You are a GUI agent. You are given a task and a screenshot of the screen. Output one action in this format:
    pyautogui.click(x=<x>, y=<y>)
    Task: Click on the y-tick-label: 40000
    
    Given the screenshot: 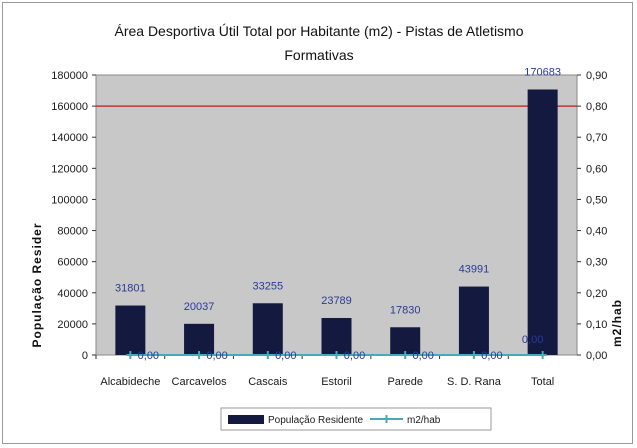 What is the action you would take?
    pyautogui.click(x=72, y=294)
    